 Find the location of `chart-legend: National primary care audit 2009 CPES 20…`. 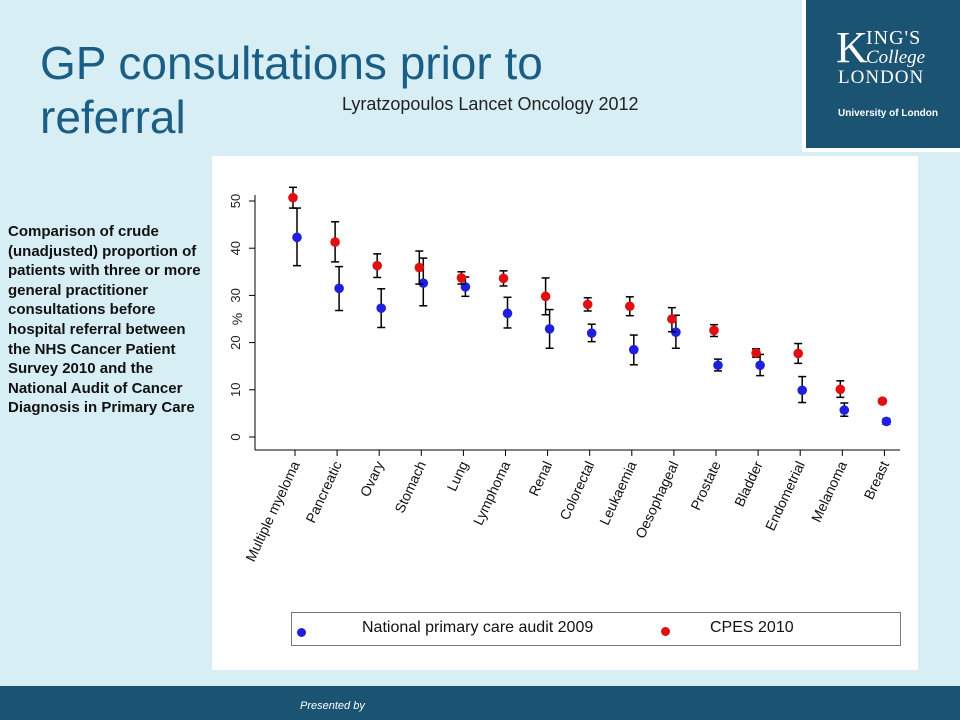

chart-legend: National primary care audit 2009 CPES 20… is located at coordinates (596, 629).